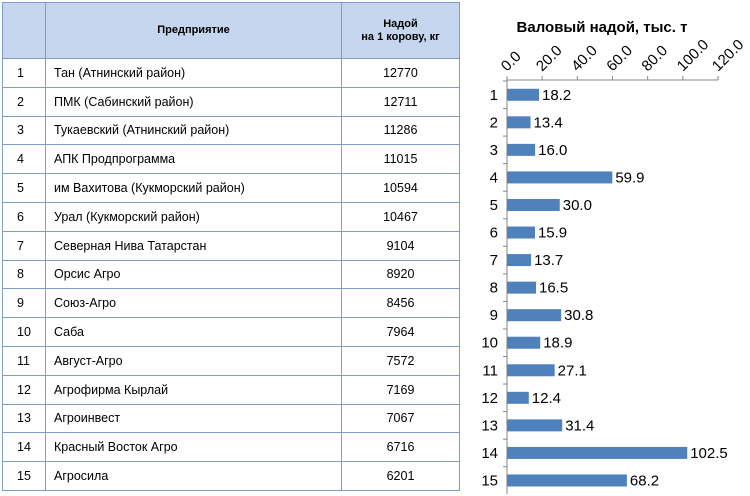  I want to click on table-row: 6 Урал (Кукморский район) 10467, so click(231, 216).